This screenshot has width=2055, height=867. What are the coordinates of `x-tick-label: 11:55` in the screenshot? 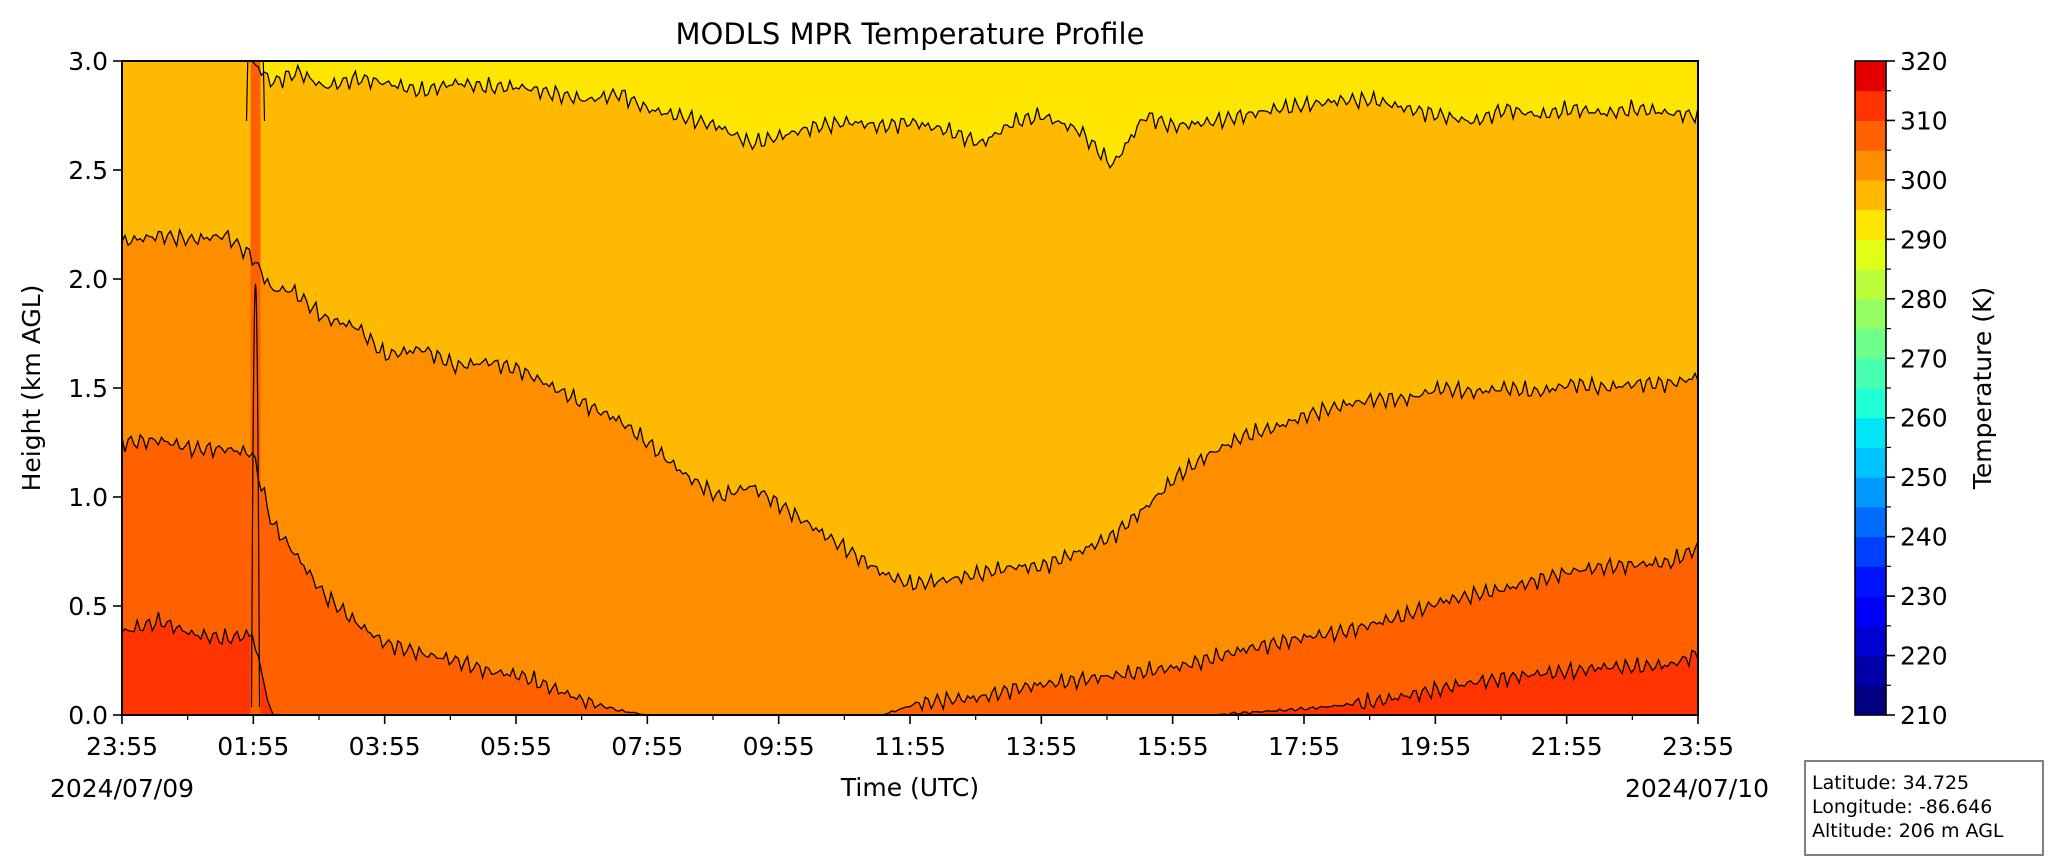 It's located at (910, 746).